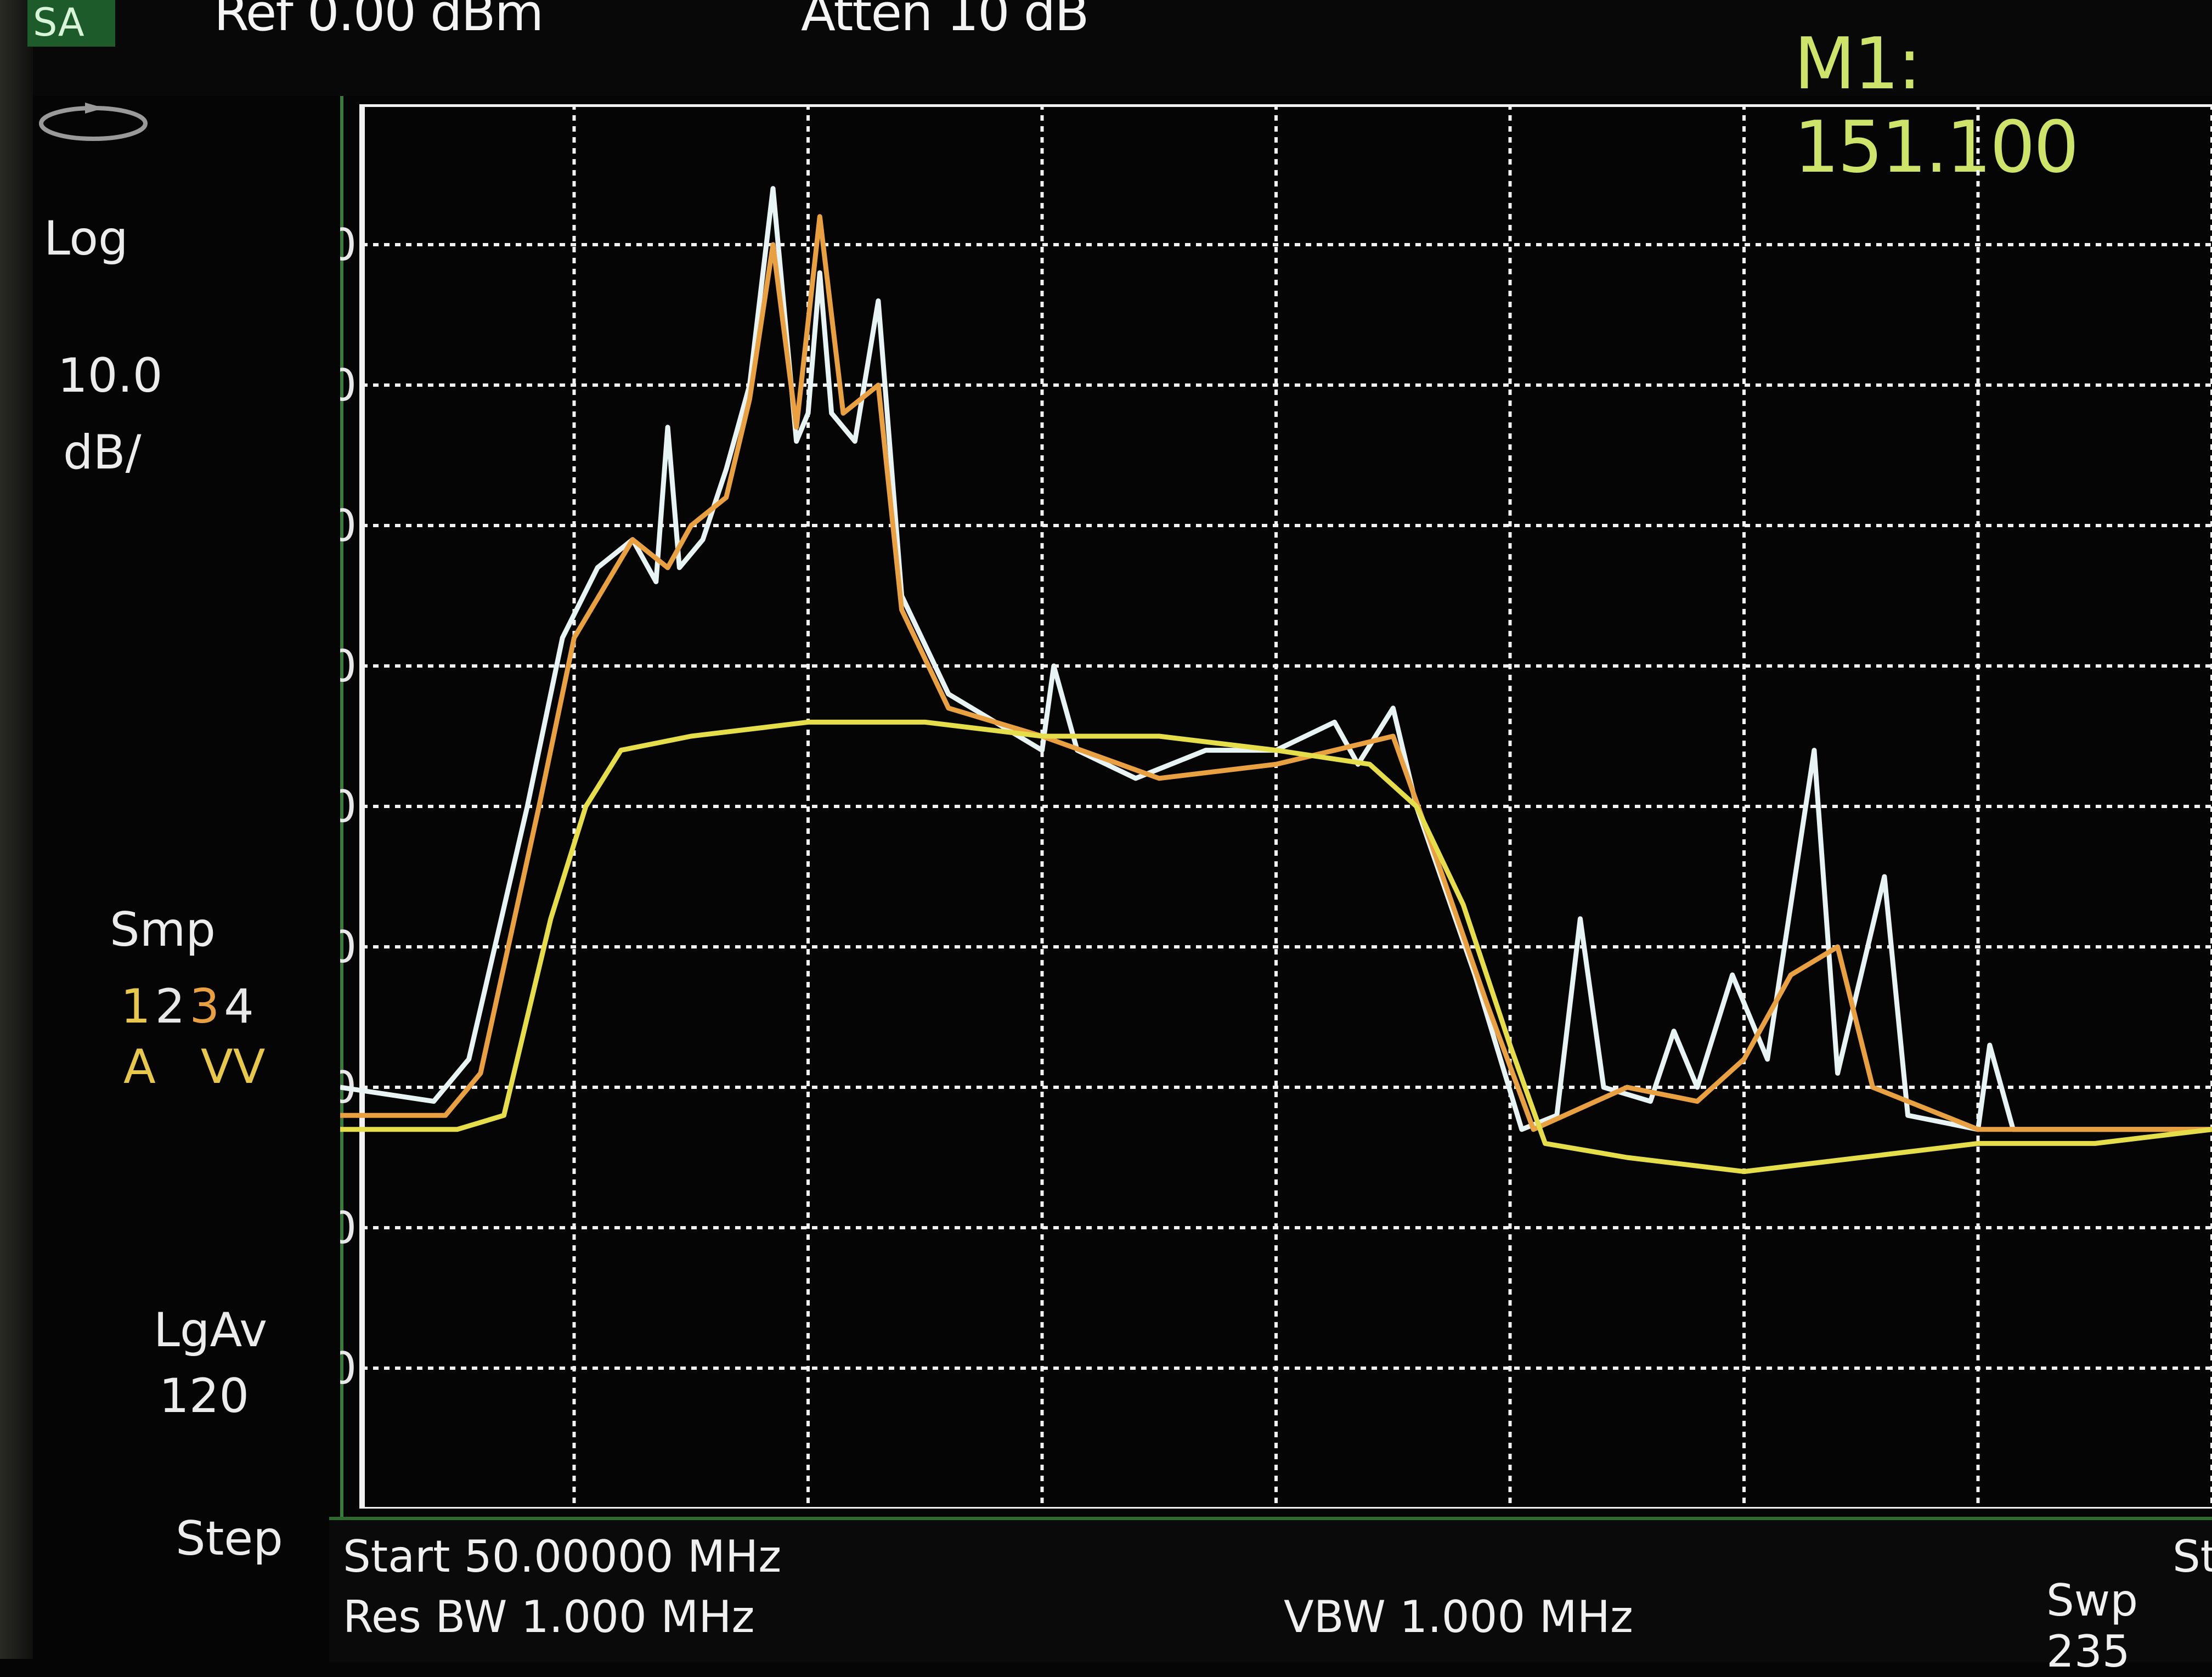 The width and height of the screenshot is (2212, 1677). What do you see at coordinates (211, 1330) in the screenshot?
I see `average-label: LgAv` at bounding box center [211, 1330].